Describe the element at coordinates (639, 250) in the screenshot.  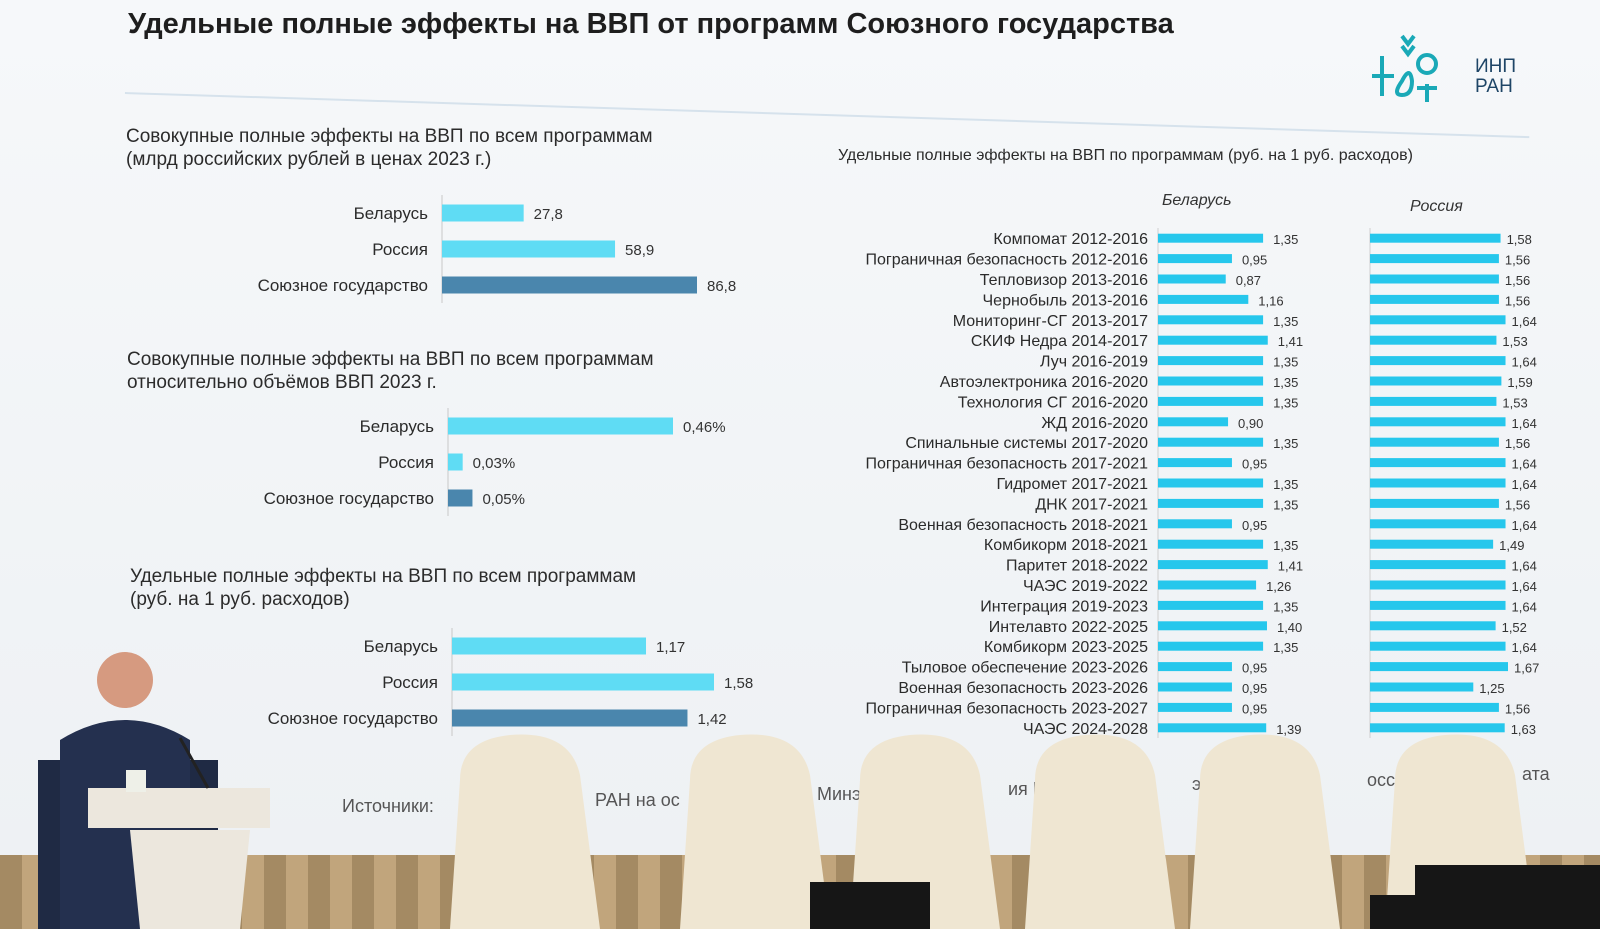
I see `value-label: 58,9` at that location.